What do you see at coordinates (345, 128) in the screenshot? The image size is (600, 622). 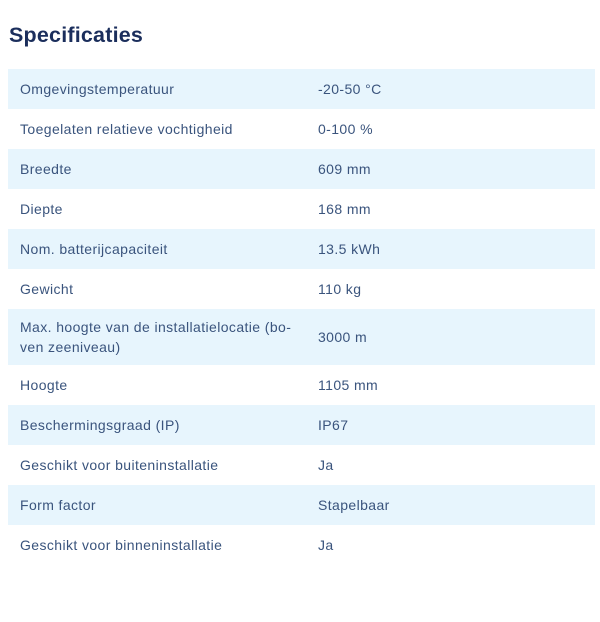 I see `spec-value: 0-100 %` at bounding box center [345, 128].